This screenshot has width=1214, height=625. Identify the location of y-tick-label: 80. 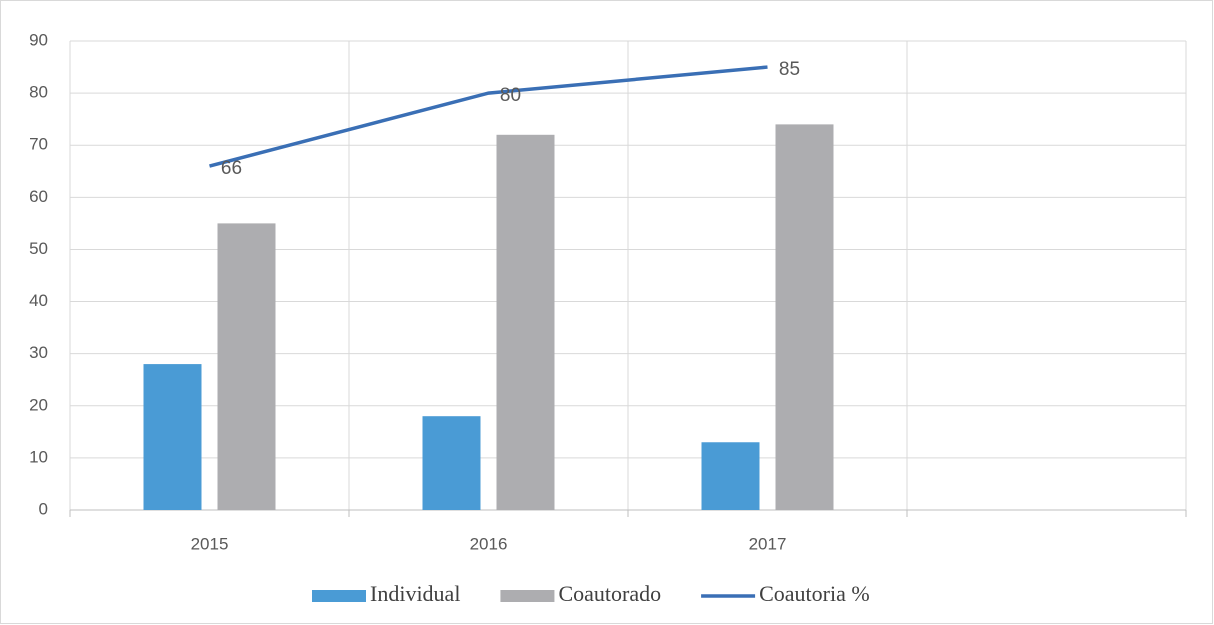
(38, 92).